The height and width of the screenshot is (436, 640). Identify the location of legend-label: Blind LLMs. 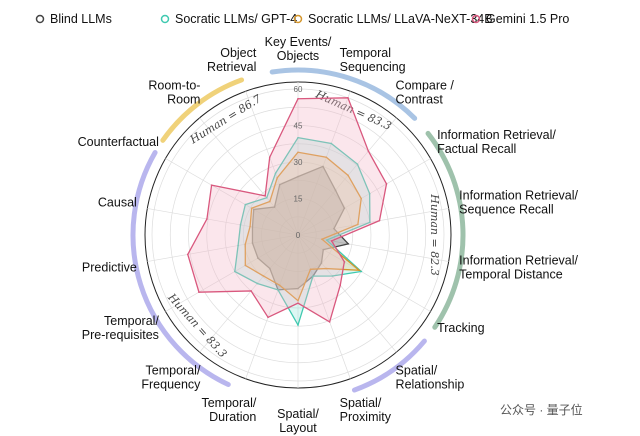
(81, 19).